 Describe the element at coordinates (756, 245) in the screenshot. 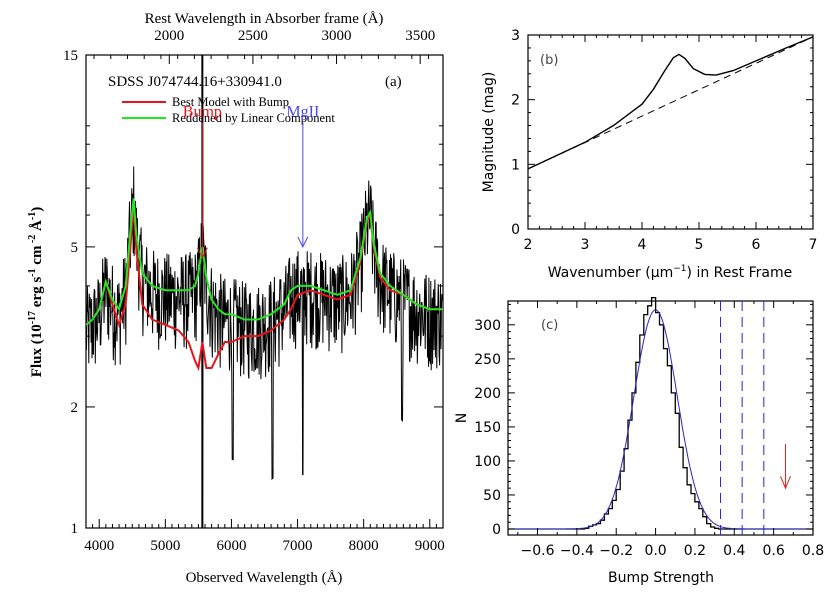

I see `panel-b-xtick-label: 6` at that location.